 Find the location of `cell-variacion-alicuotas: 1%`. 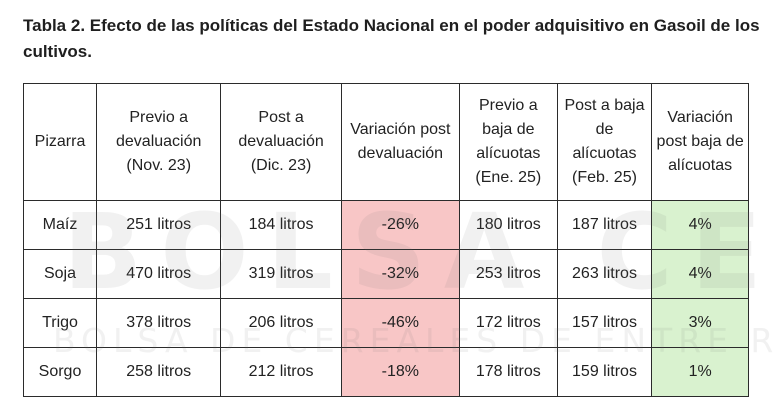

cell-variacion-alicuotas: 1% is located at coordinates (700, 372).